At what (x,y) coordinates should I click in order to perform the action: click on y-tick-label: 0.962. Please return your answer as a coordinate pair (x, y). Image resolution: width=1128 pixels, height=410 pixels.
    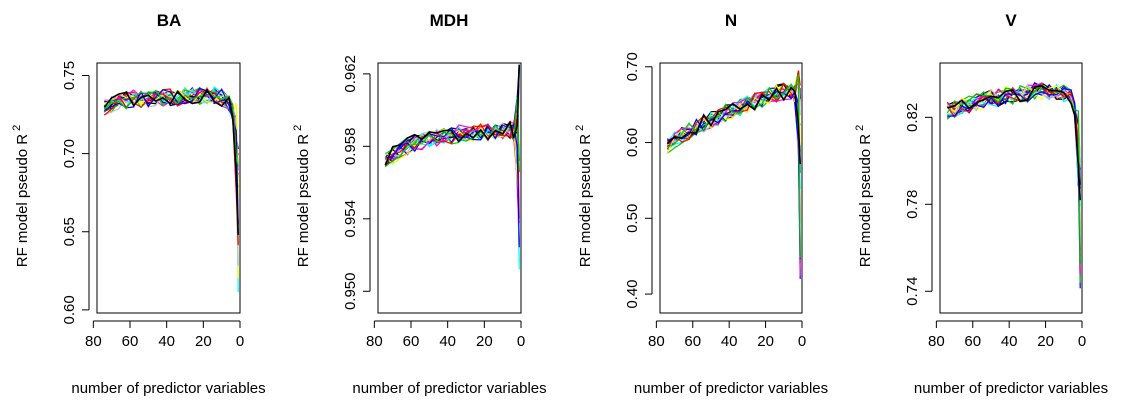
    Looking at the image, I should click on (350, 74).